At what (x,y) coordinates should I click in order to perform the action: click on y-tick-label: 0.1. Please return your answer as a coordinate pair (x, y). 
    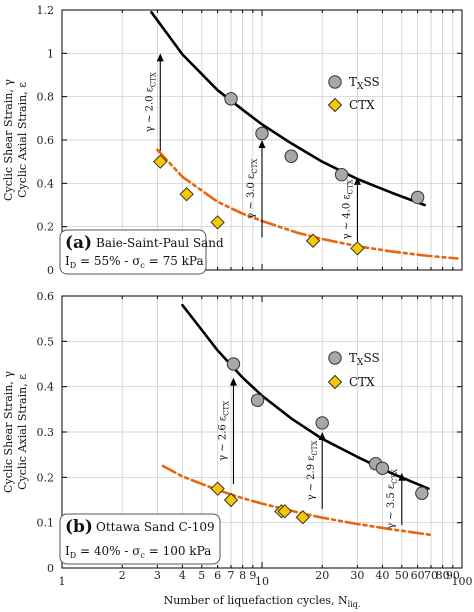
    Looking at the image, I should click on (46, 523).